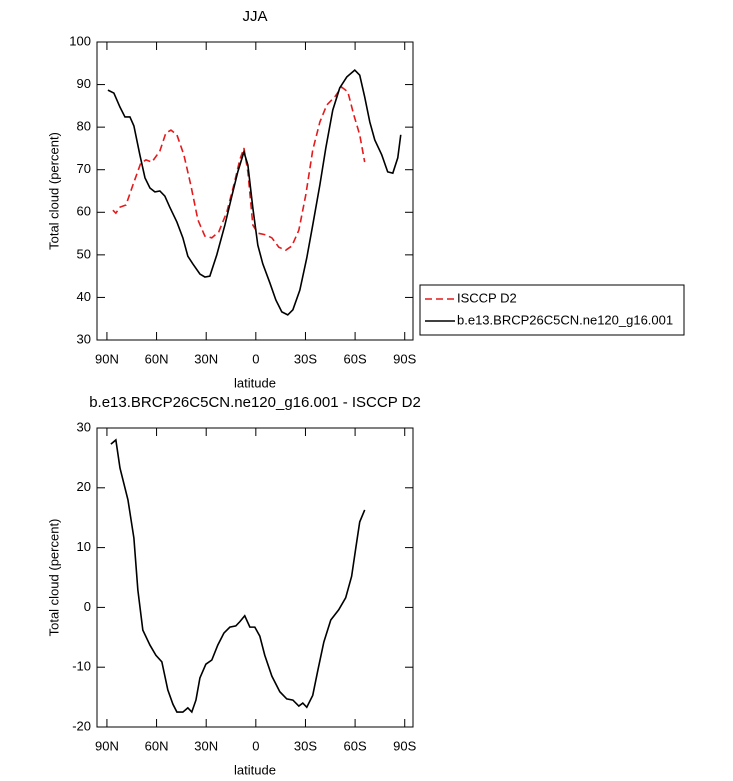  I want to click on y-tick-label: 40, so click(84, 296).